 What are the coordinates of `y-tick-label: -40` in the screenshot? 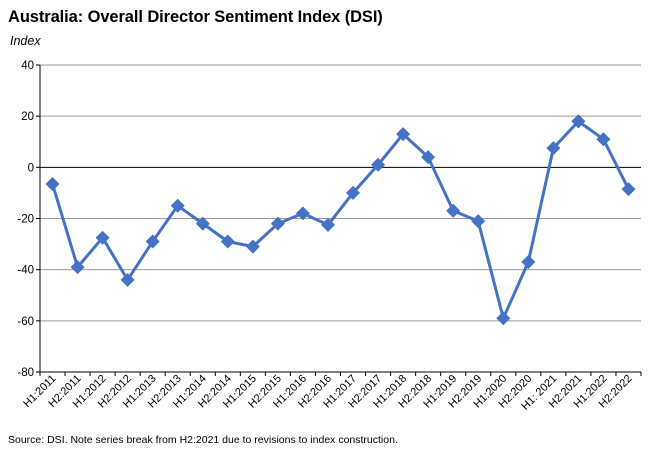 It's located at (25, 271).